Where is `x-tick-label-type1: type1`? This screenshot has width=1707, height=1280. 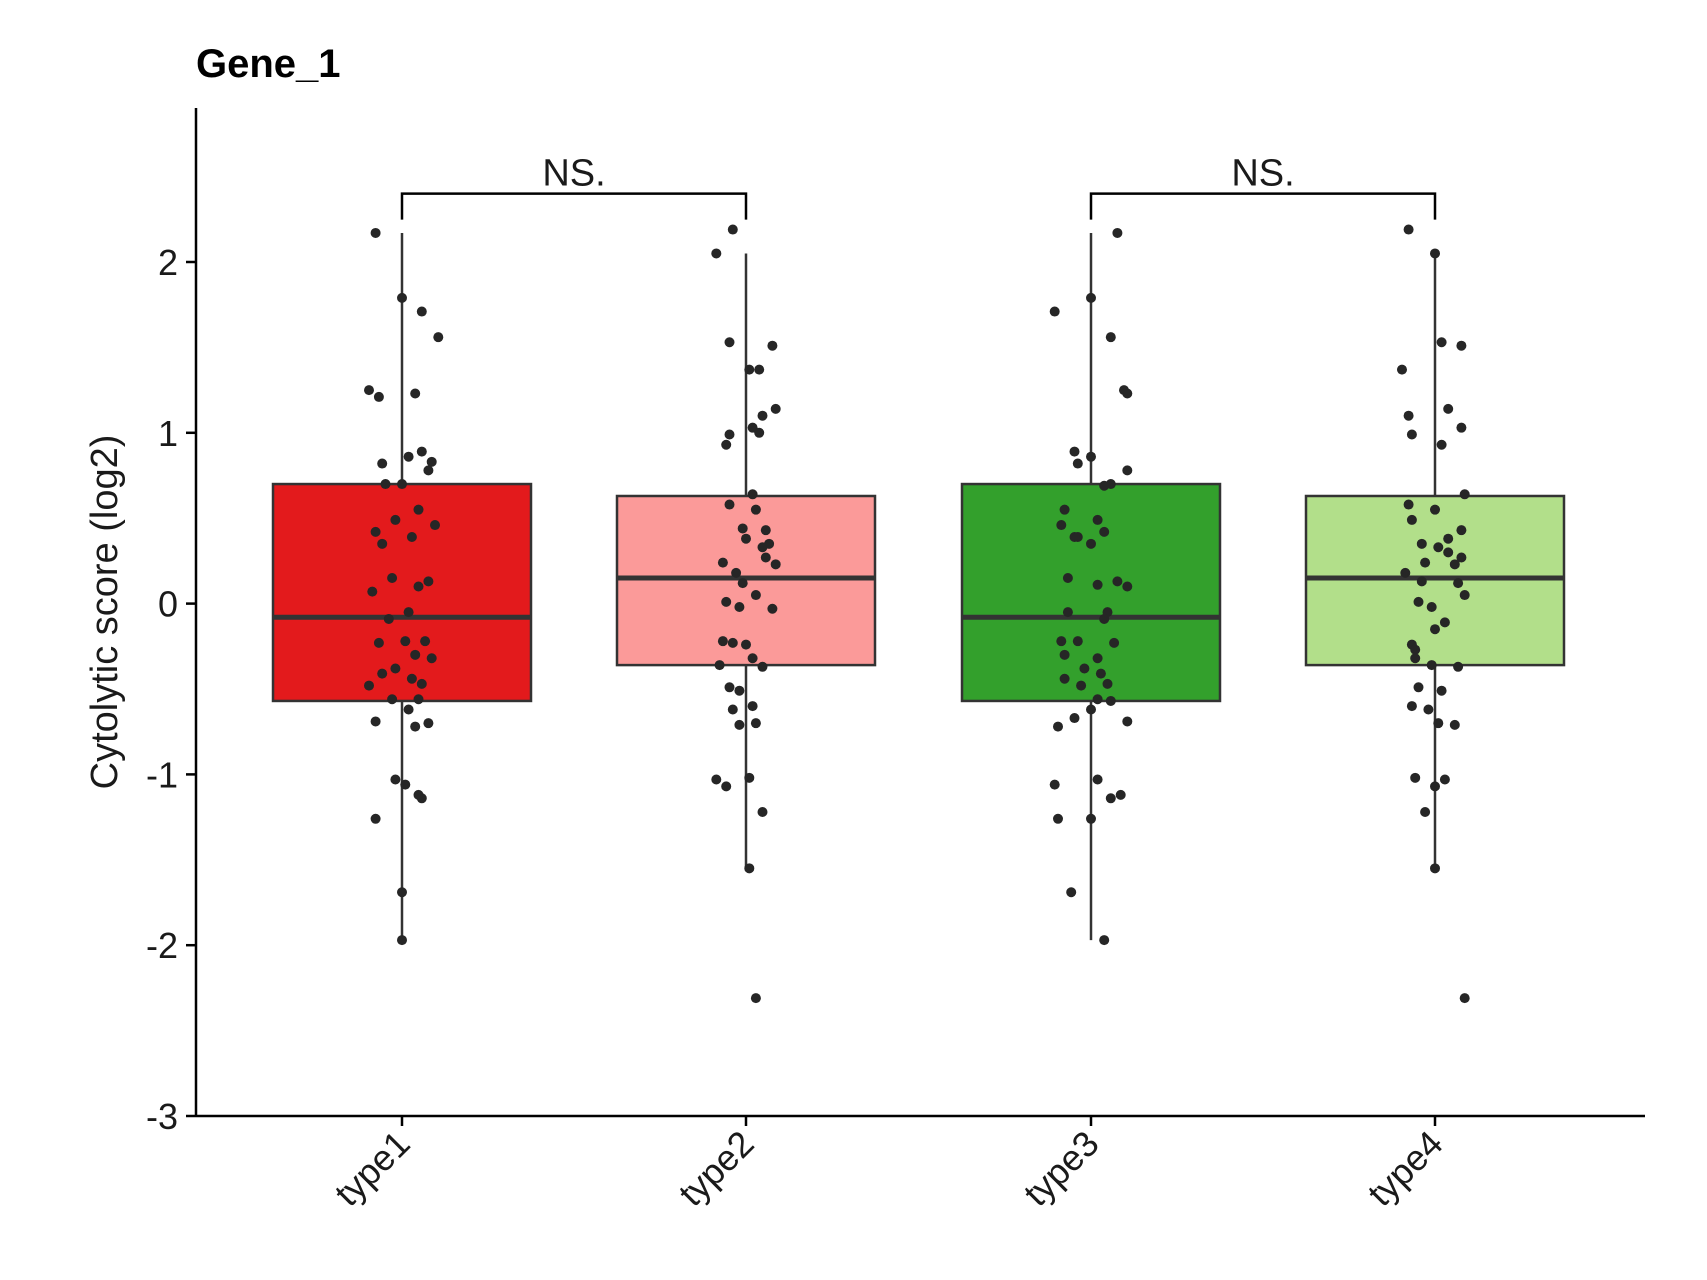
x-tick-label-type1: type1 is located at coordinates (371, 1168).